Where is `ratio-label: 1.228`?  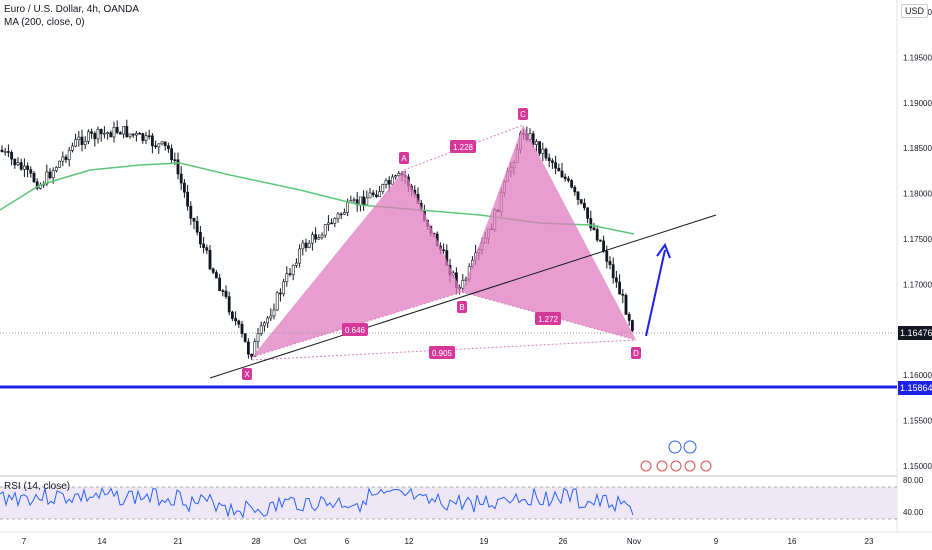 ratio-label: 1.228 is located at coordinates (463, 147).